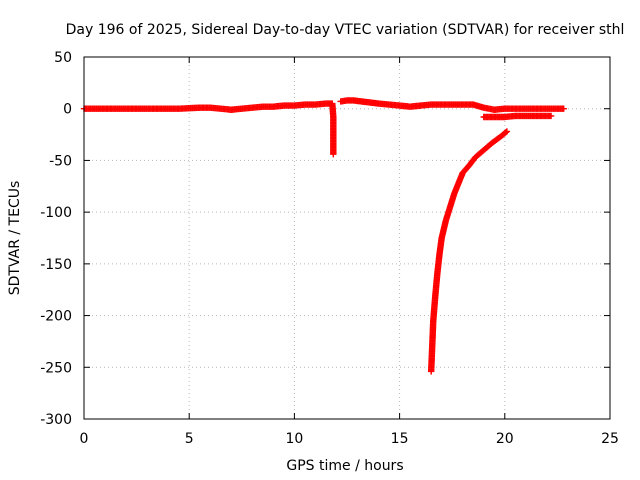 The height and width of the screenshot is (480, 640). Describe the element at coordinates (56, 265) in the screenshot. I see `y-tick-label: -150` at that location.